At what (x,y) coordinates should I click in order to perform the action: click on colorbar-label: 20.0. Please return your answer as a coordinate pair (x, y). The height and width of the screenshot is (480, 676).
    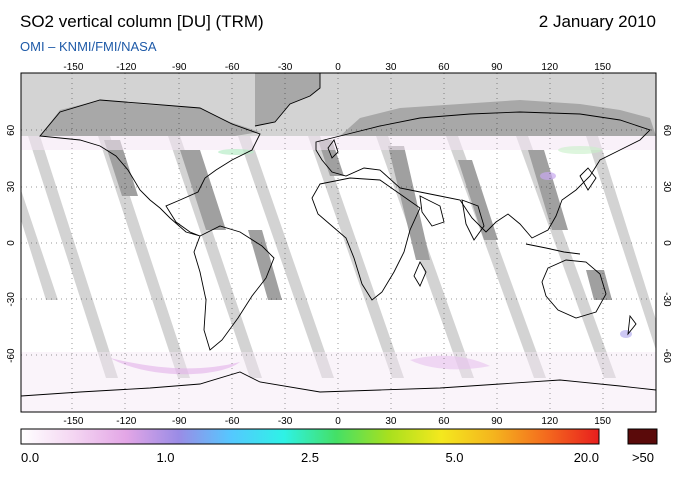
    Looking at the image, I should click on (586, 457).